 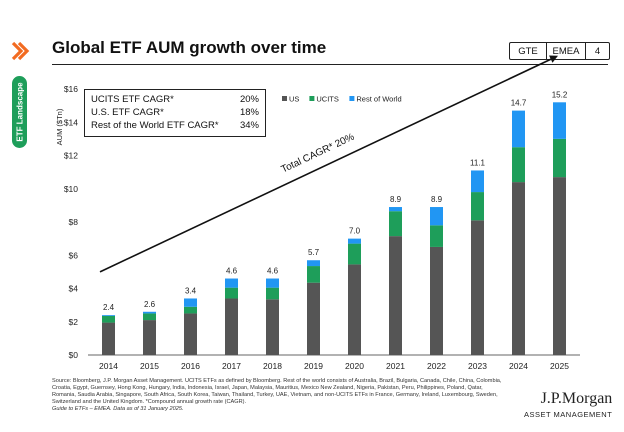 I want to click on x-tick-label: 2016, so click(x=190, y=366).